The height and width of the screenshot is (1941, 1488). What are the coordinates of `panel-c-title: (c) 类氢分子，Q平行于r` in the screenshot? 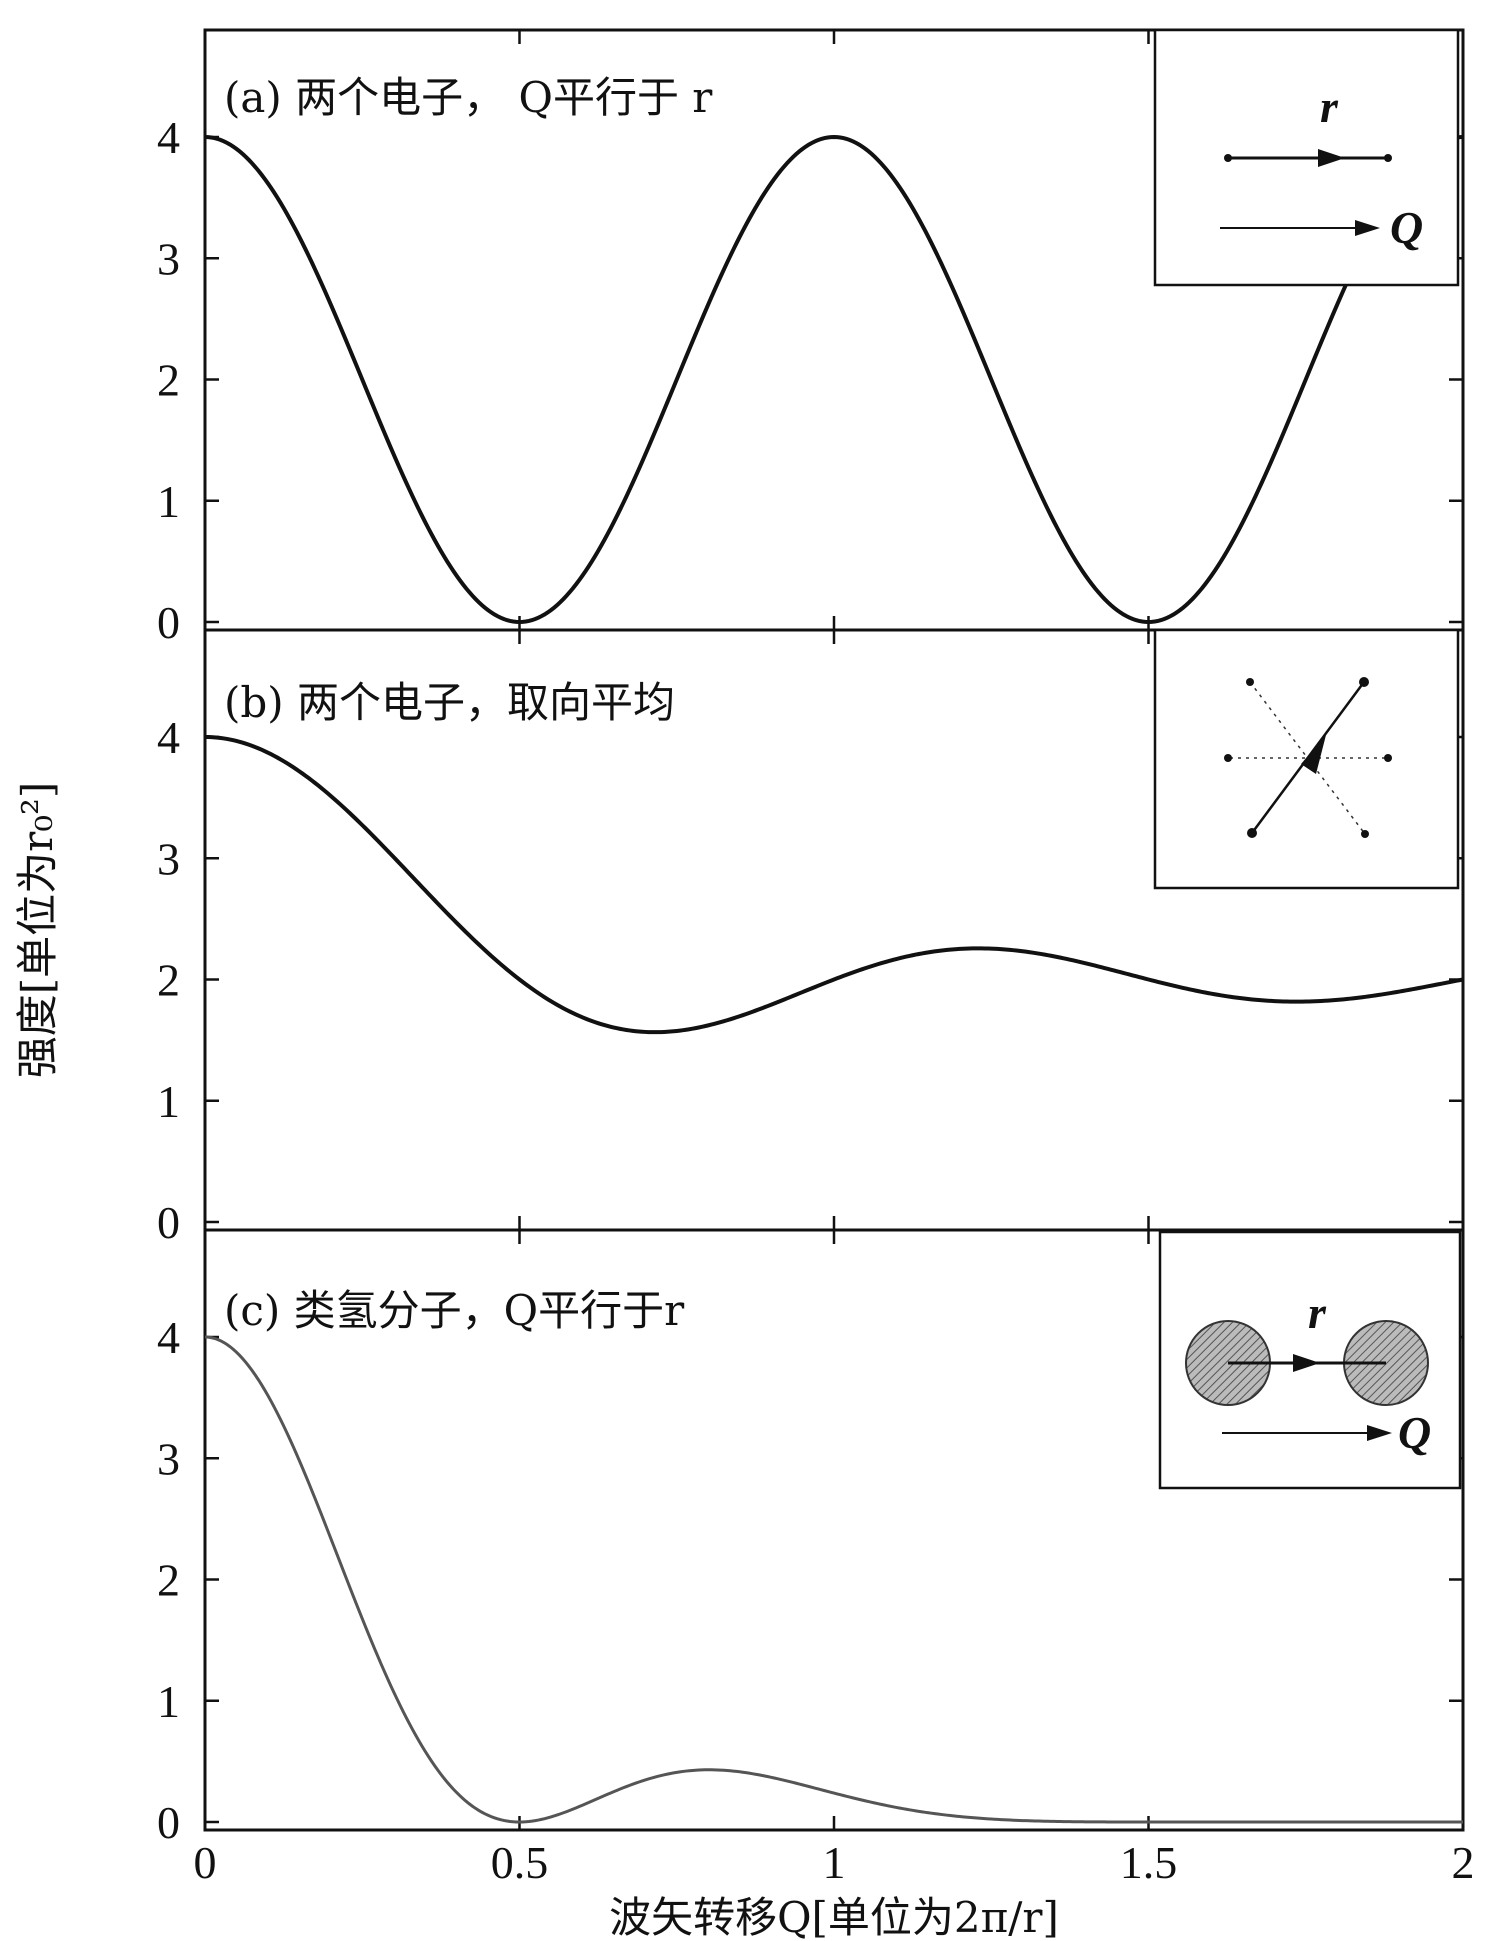 It's located at (454, 1310).